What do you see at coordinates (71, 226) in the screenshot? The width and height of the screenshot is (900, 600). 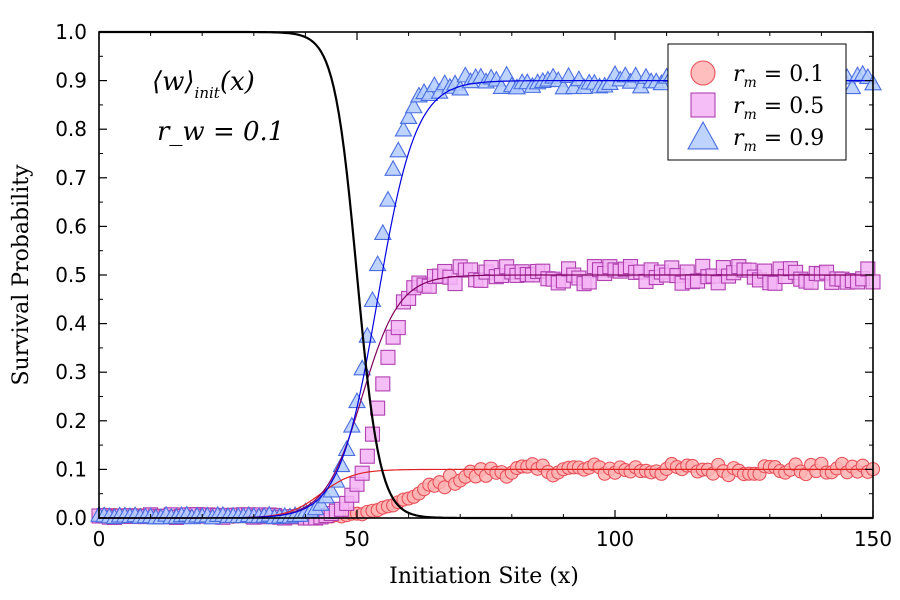 I see `y-tick-label: 0.6` at bounding box center [71, 226].